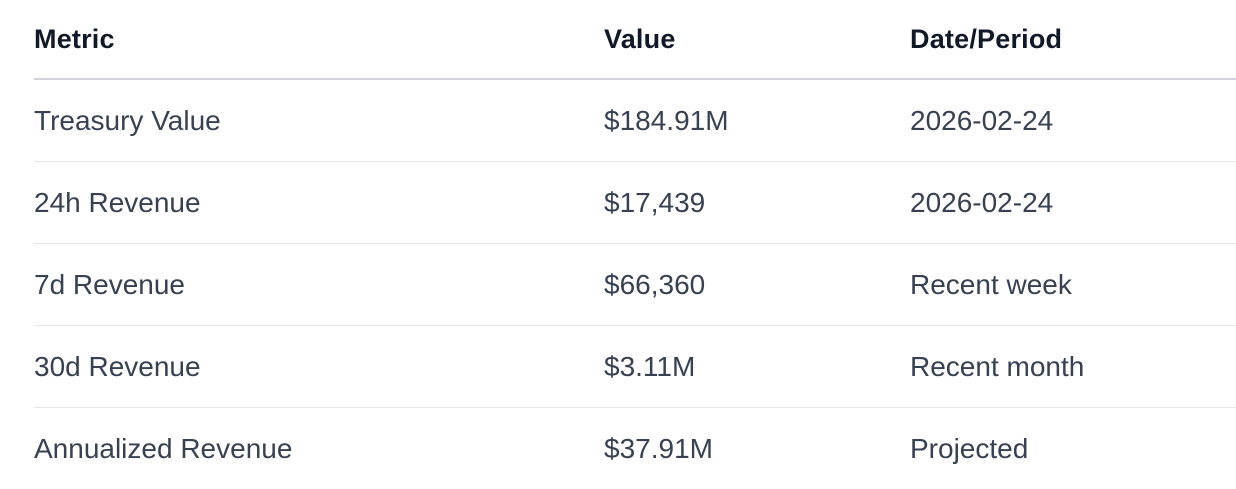 The width and height of the screenshot is (1236, 489). Describe the element at coordinates (319, 448) in the screenshot. I see `metric-cell: Annualized Revenue` at that location.